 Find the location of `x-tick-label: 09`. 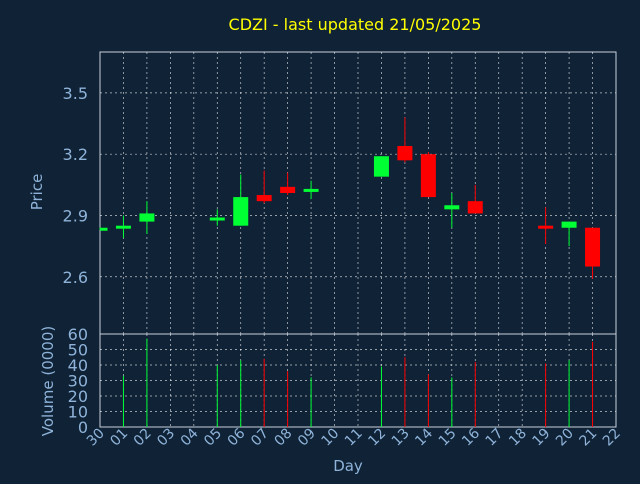

x-tick-label: 09 is located at coordinates (307, 438).